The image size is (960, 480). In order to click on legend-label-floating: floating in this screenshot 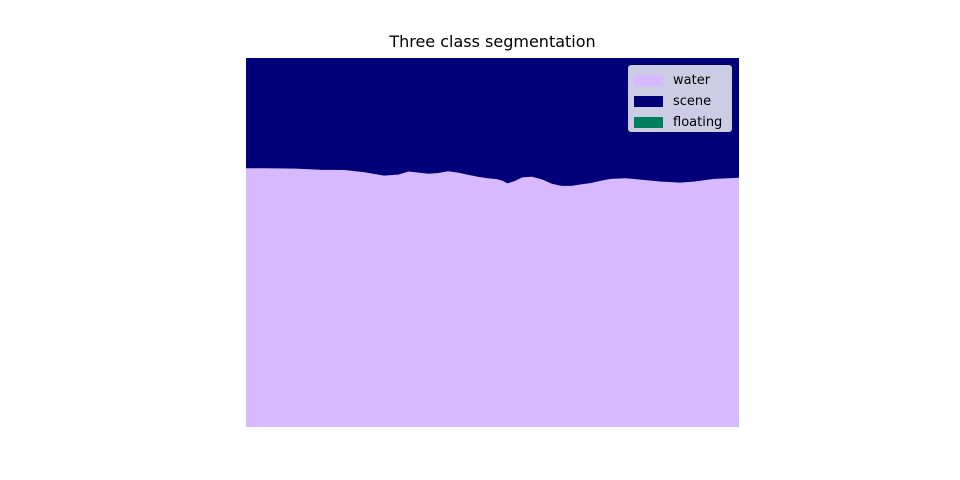, I will do `click(698, 122)`.